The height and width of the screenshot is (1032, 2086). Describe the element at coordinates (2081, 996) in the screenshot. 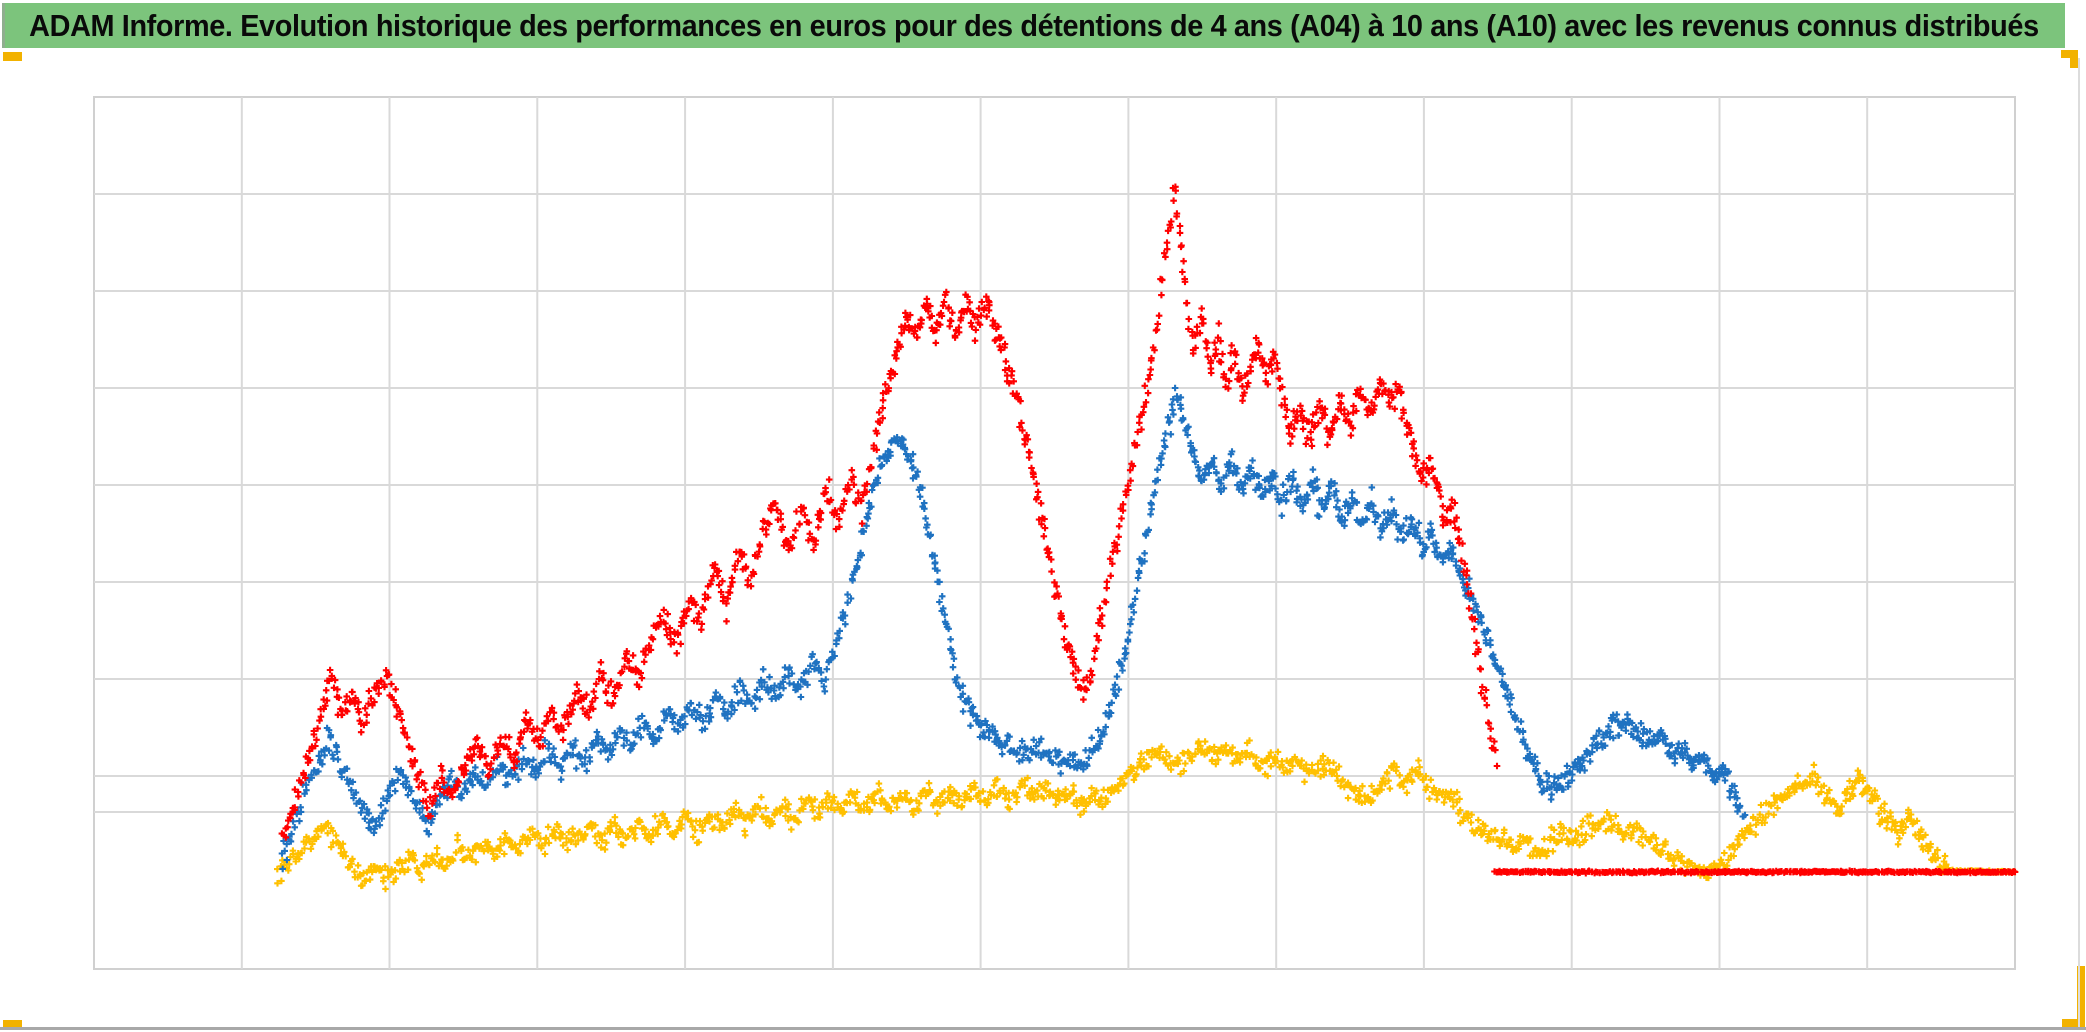

I see `placeholder-corner-bottom-right-v` at that location.